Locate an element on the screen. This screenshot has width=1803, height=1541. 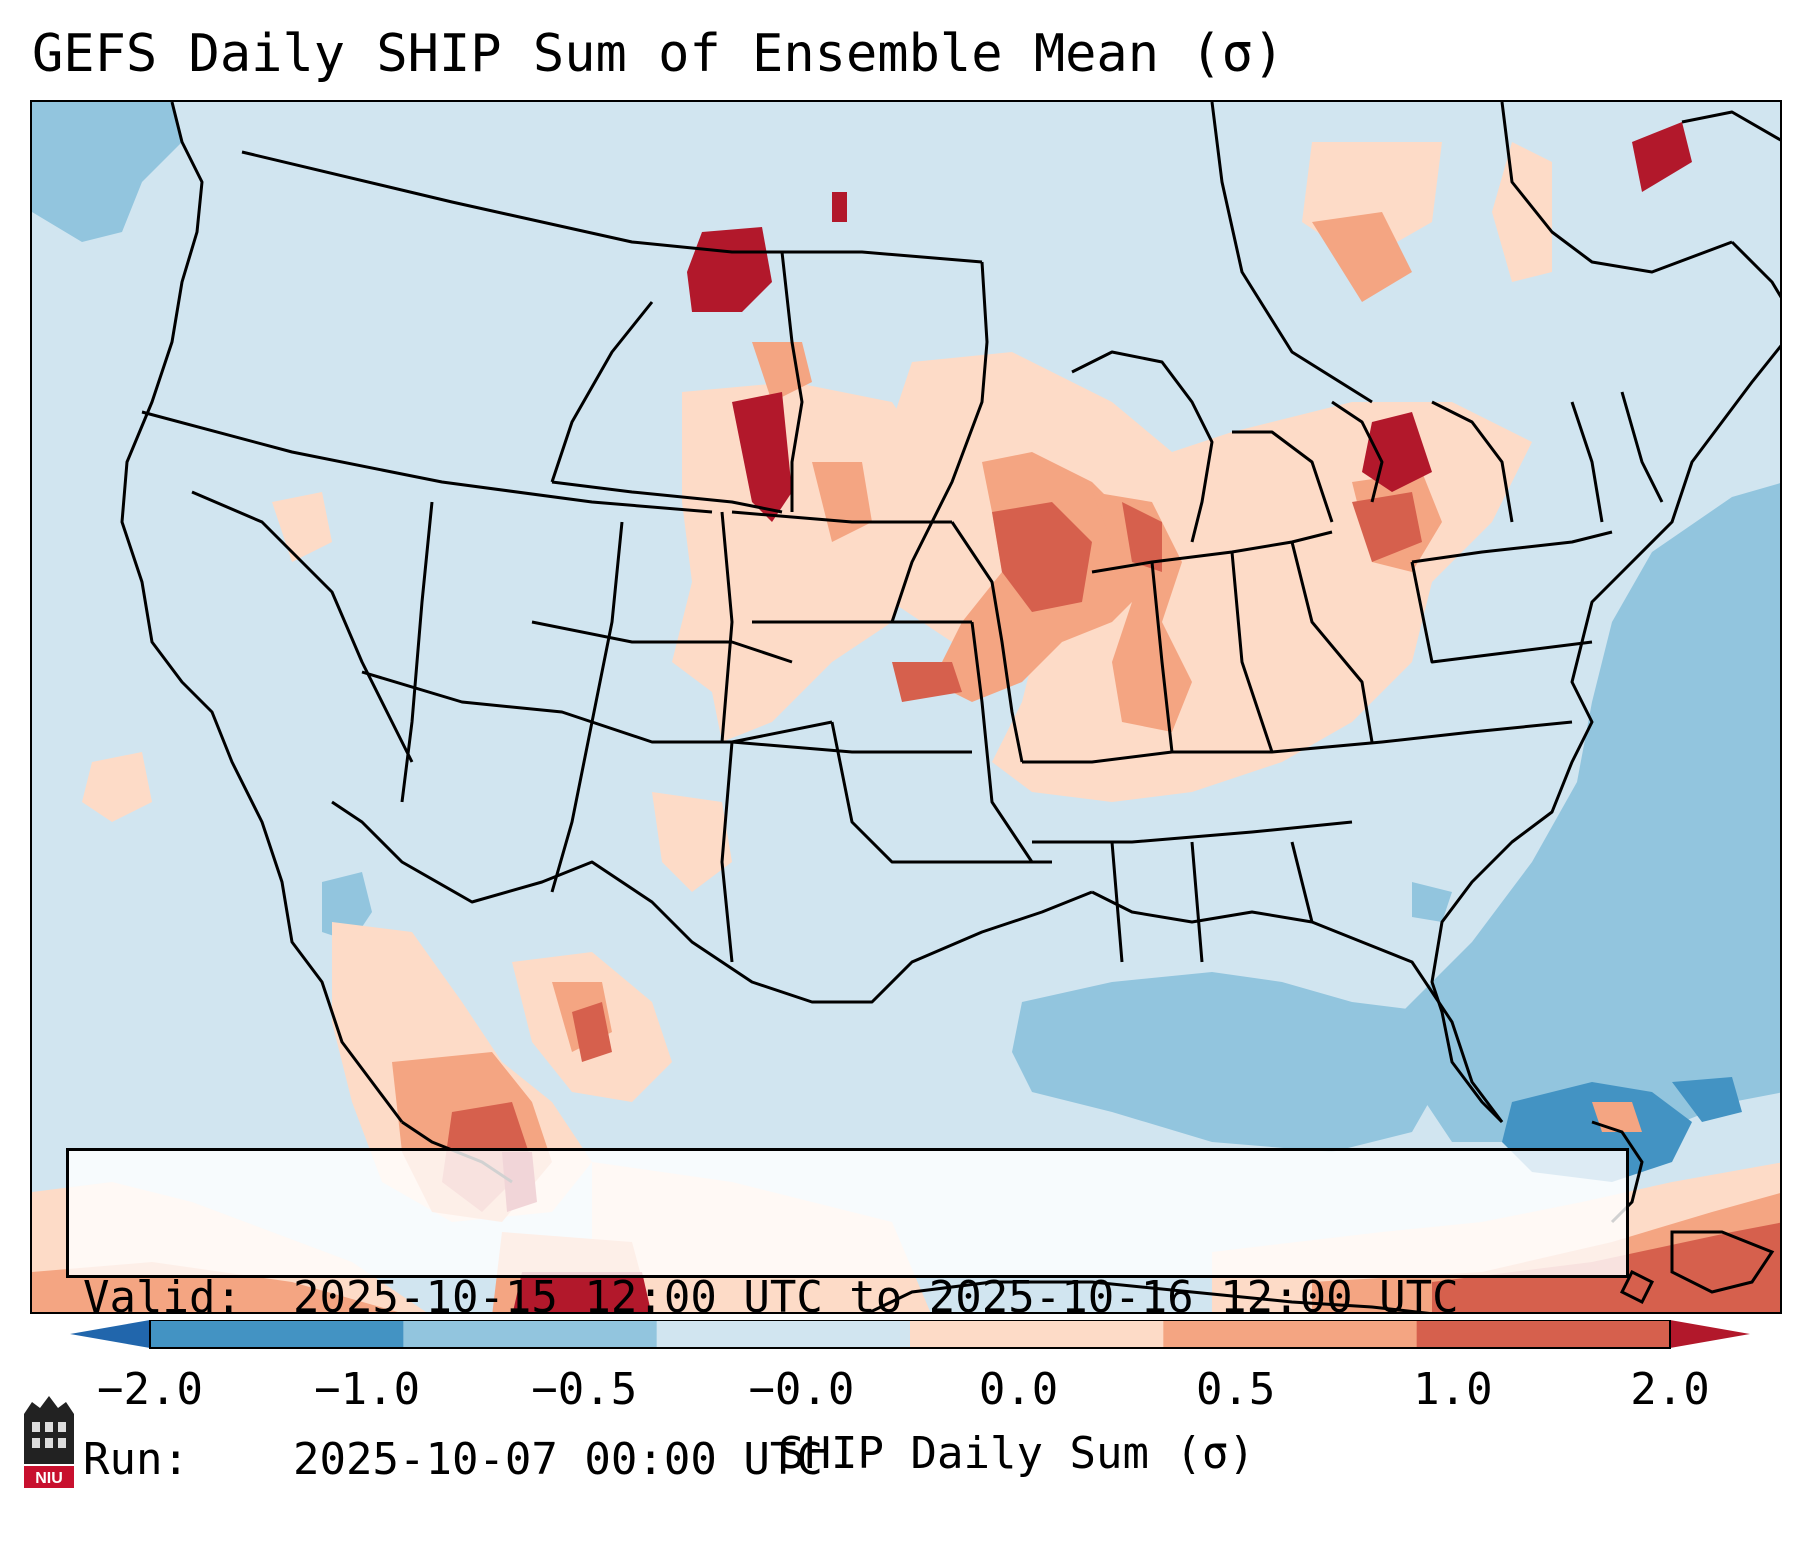
colorbar-tick-label: 0.5 is located at coordinates (1235, 1389).